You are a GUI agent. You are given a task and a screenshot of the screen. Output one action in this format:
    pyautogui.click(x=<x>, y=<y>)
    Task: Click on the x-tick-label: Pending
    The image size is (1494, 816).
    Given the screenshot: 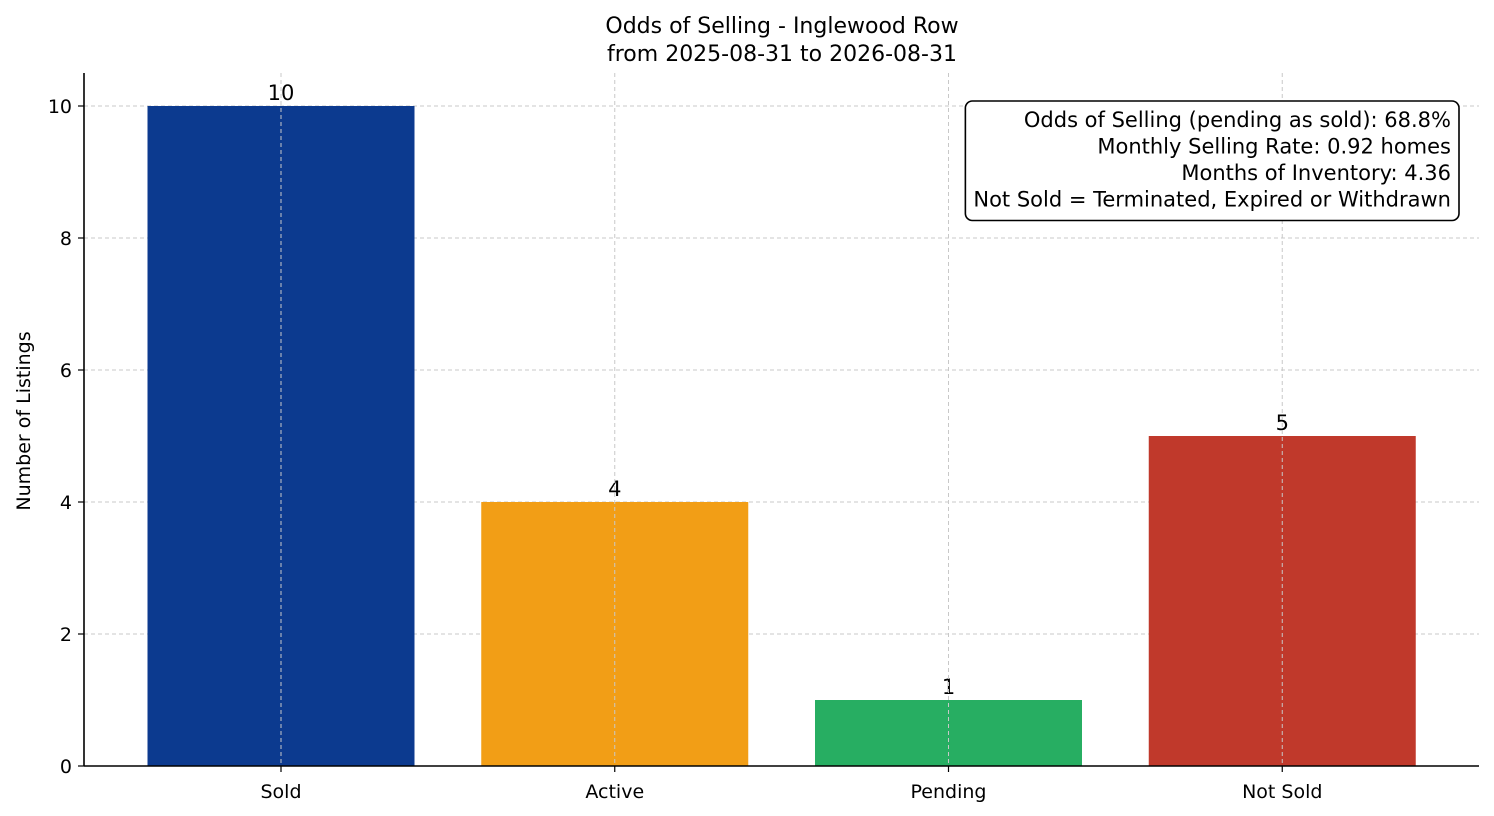 What is the action you would take?
    pyautogui.click(x=949, y=792)
    